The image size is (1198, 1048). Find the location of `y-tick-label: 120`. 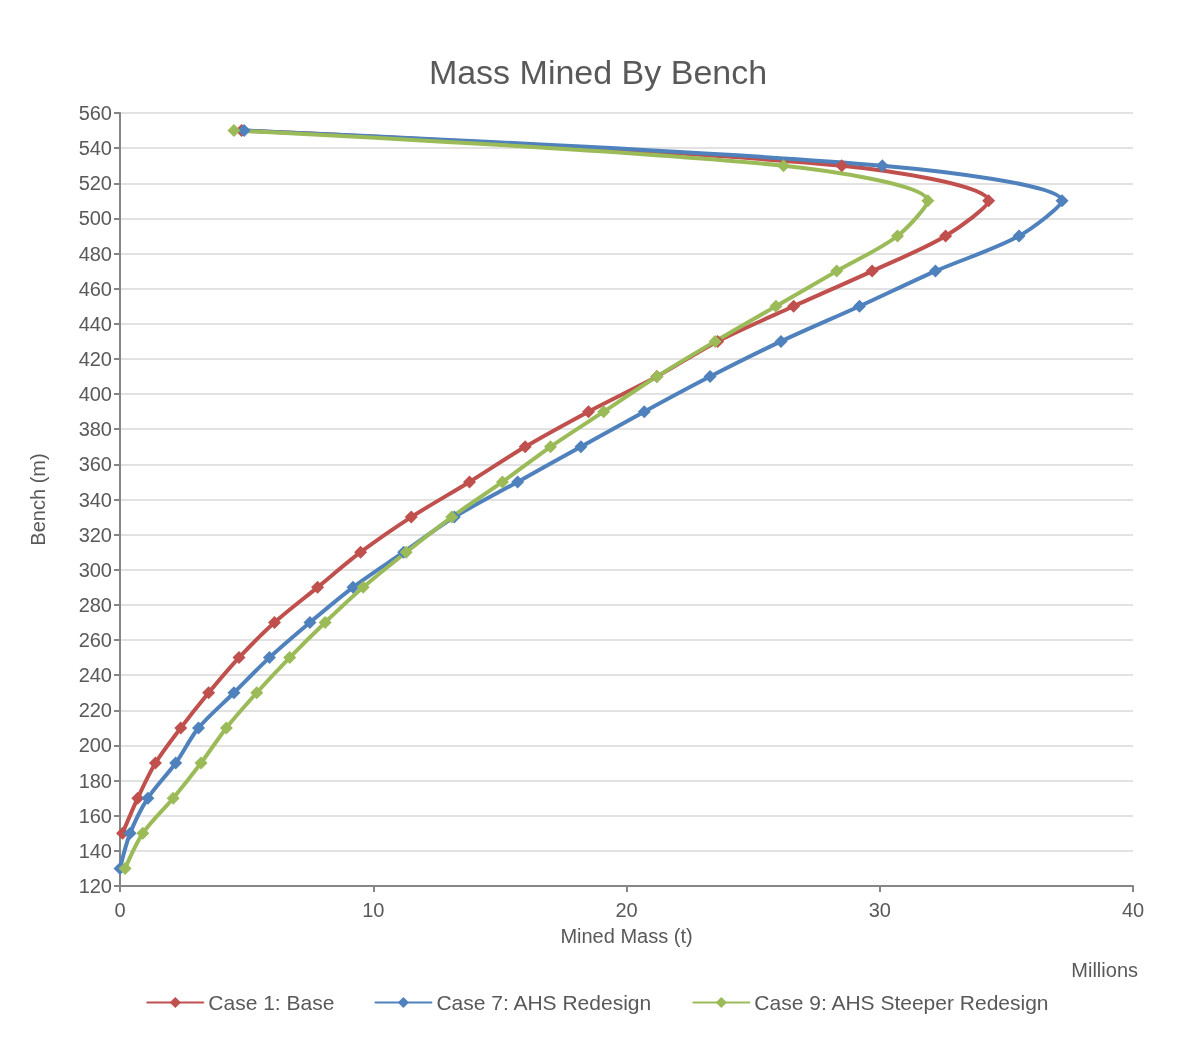

y-tick-label: 120 is located at coordinates (95, 886).